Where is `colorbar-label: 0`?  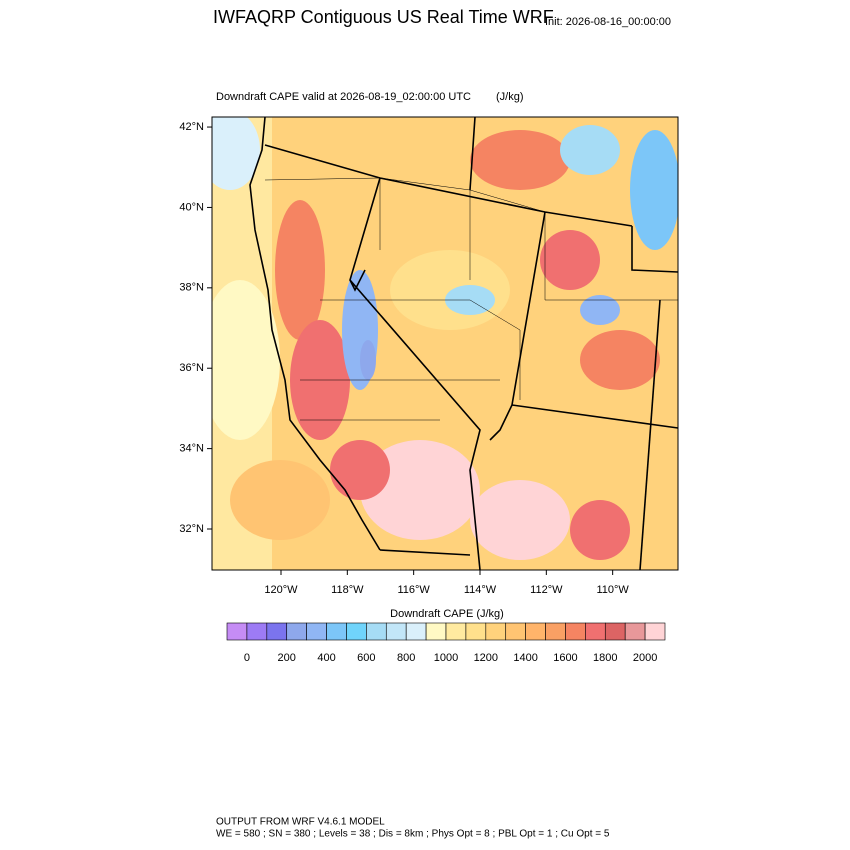 colorbar-label: 0 is located at coordinates (247, 658).